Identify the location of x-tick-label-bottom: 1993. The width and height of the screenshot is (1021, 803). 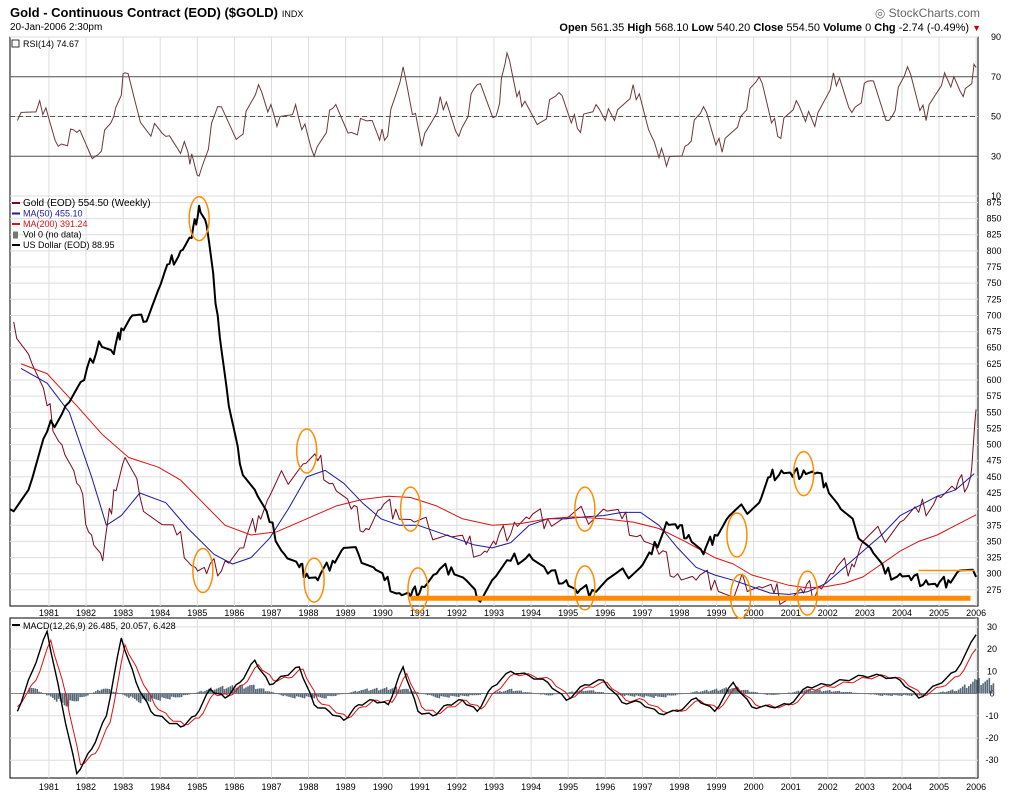
(494, 787).